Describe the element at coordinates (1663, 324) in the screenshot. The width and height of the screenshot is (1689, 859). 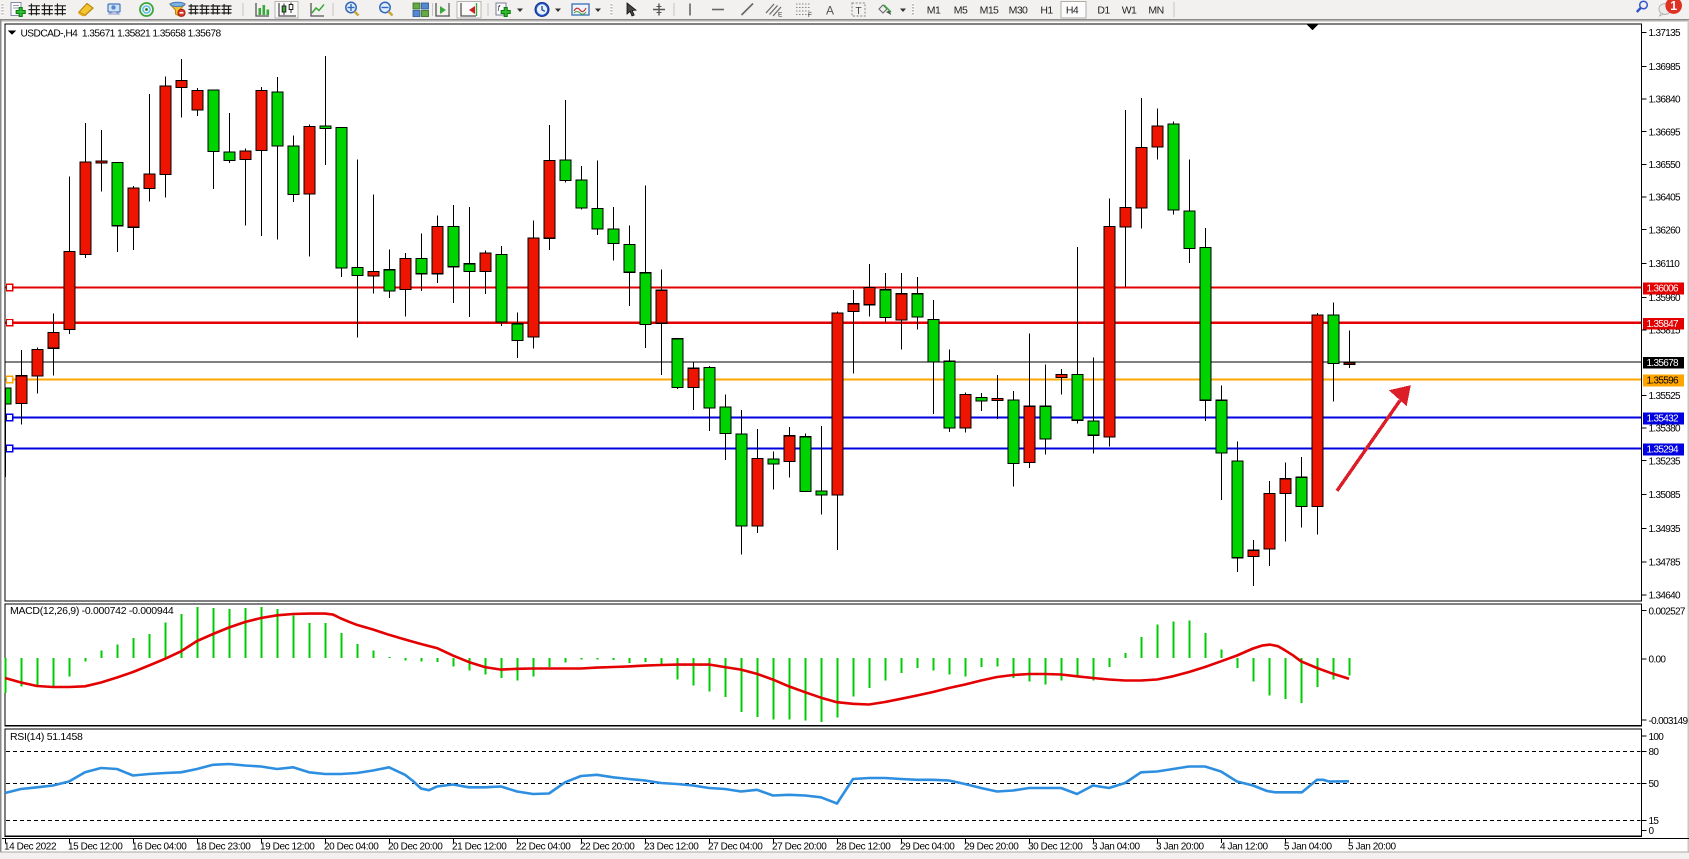
I see `svg-text: 1.35847` at that location.